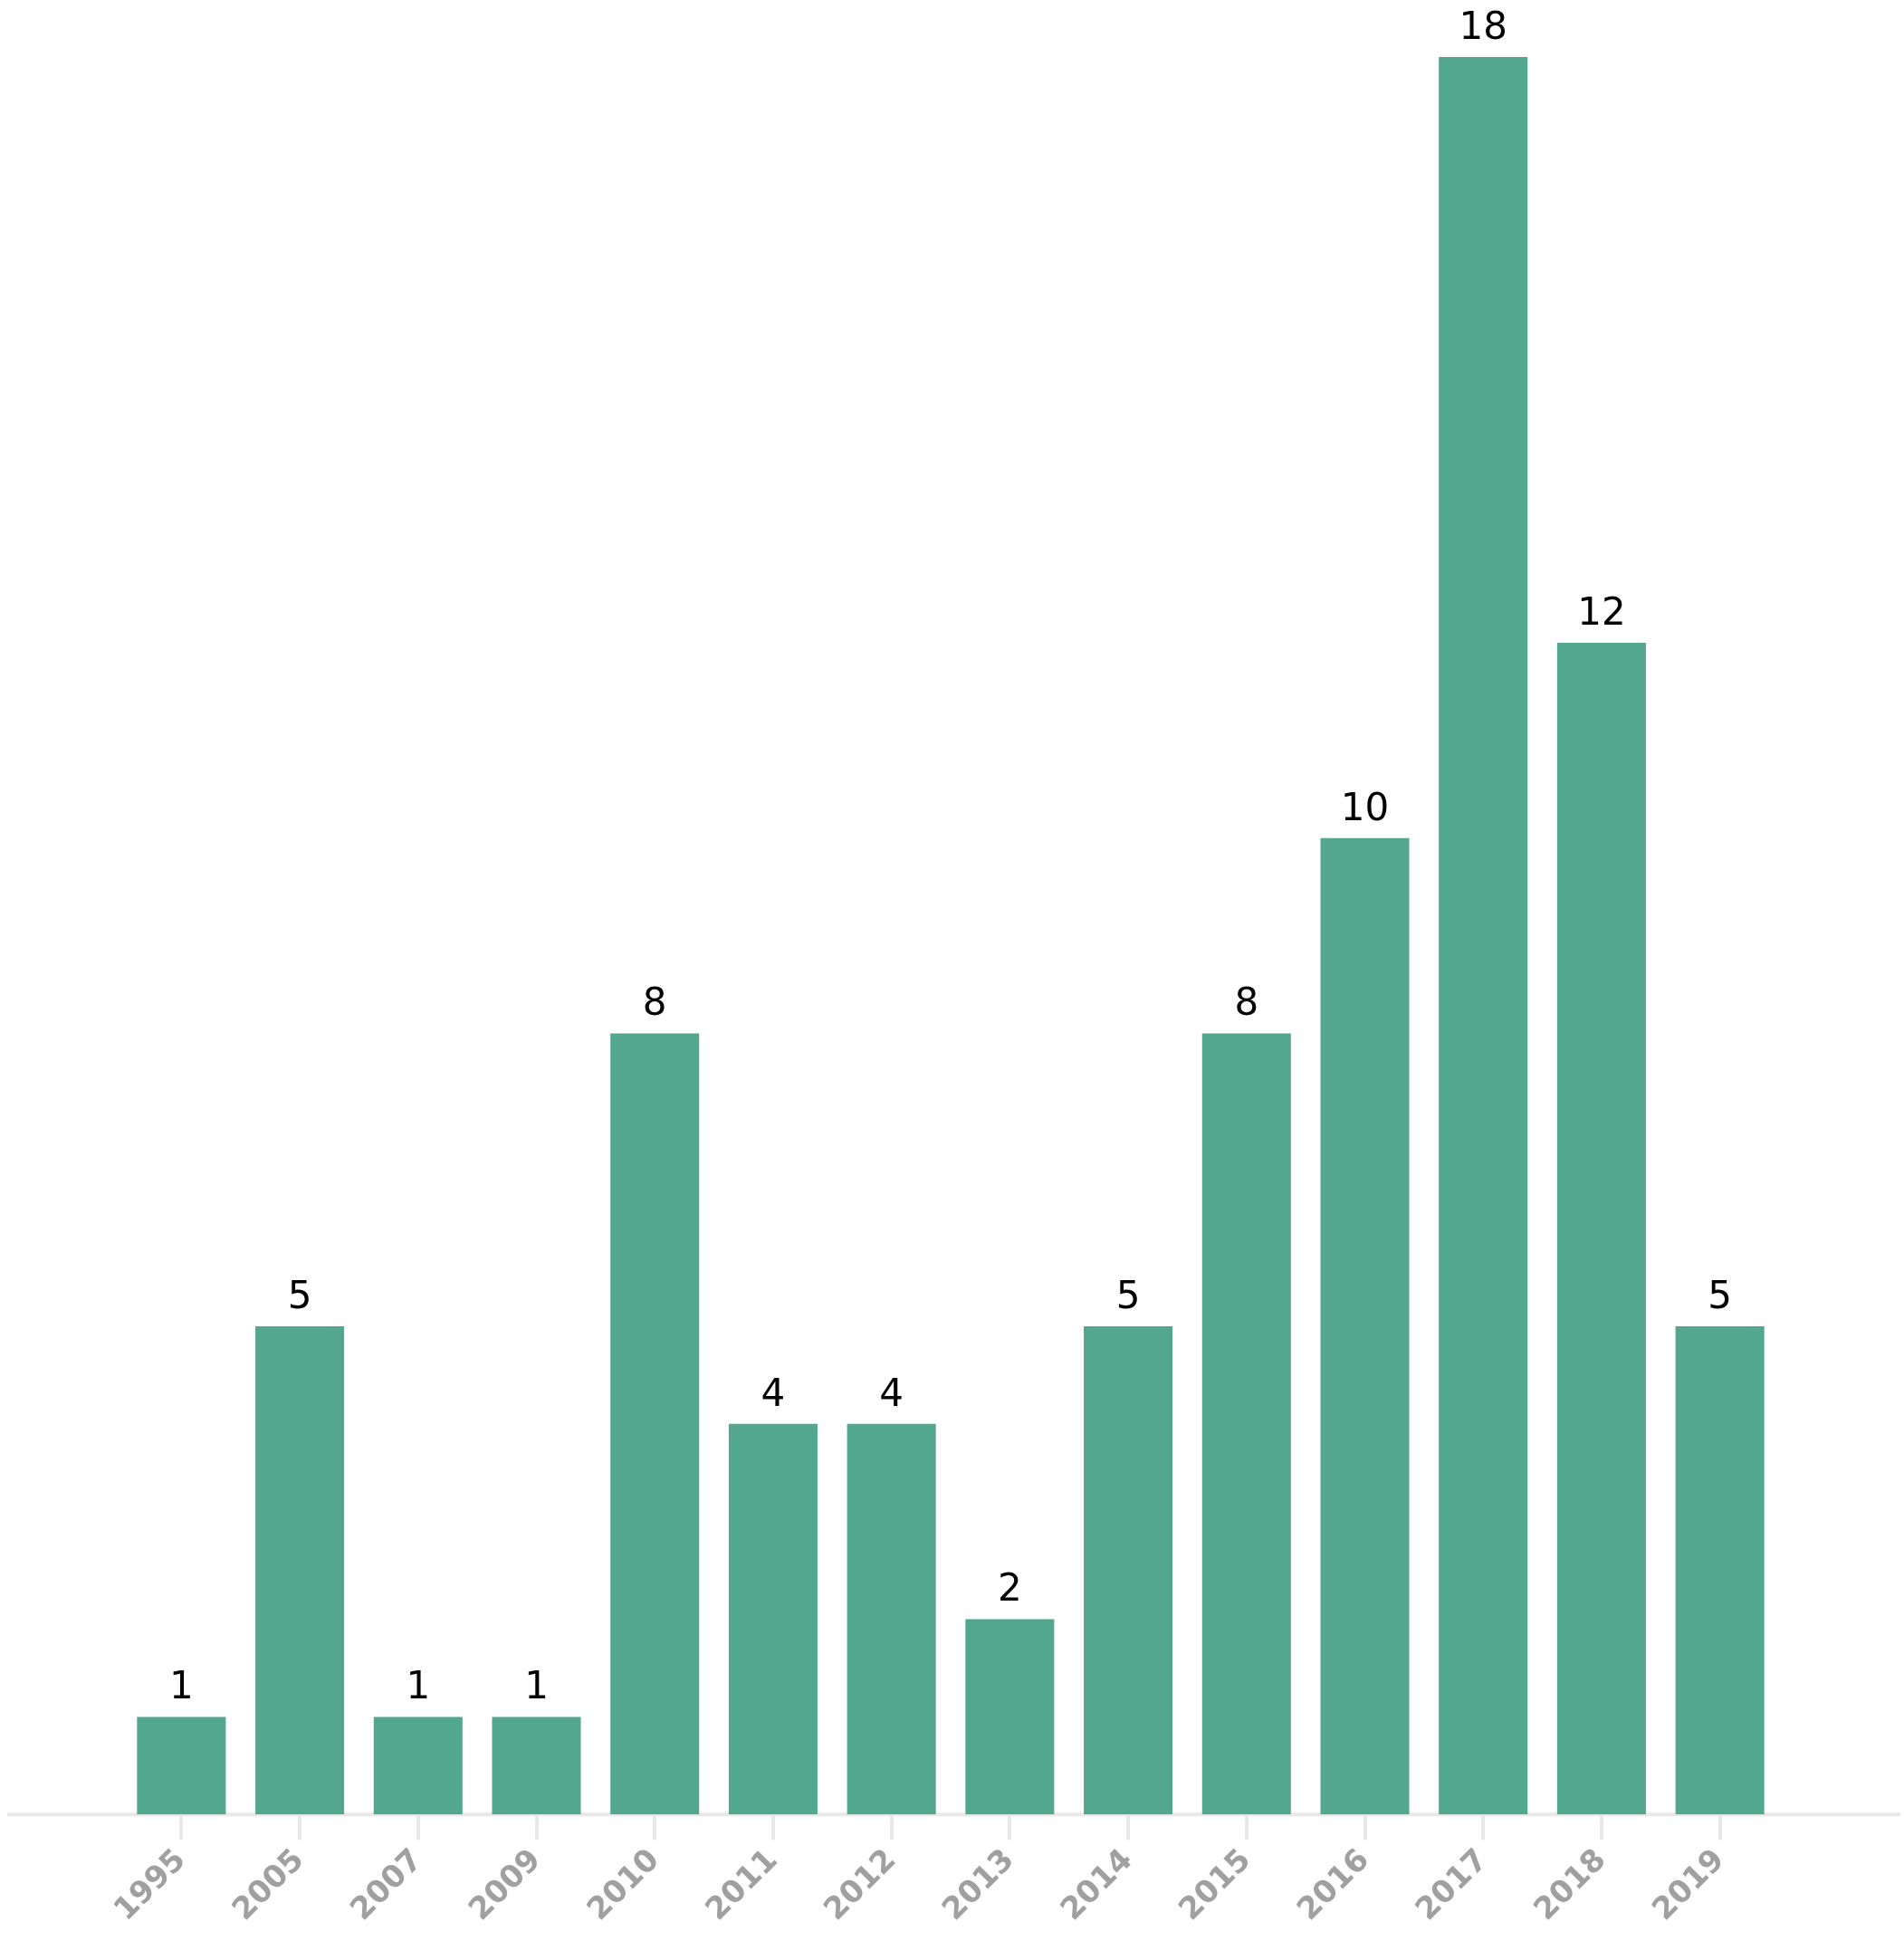 This screenshot has height=1941, width=1904. Describe the element at coordinates (1601, 611) in the screenshot. I see `data-label: 12` at that location.